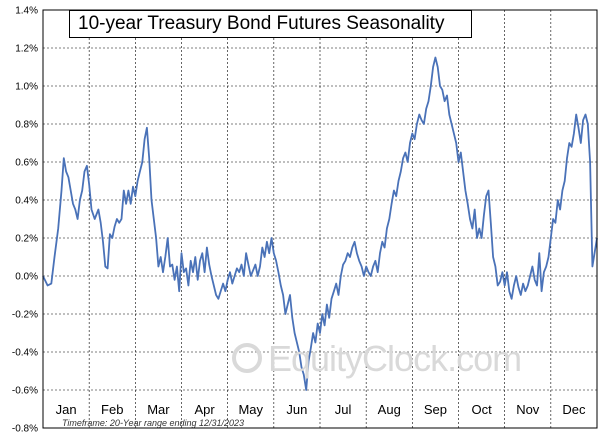 The width and height of the screenshot is (605, 439). What do you see at coordinates (528, 409) in the screenshot?
I see `month-label: Nov` at bounding box center [528, 409].